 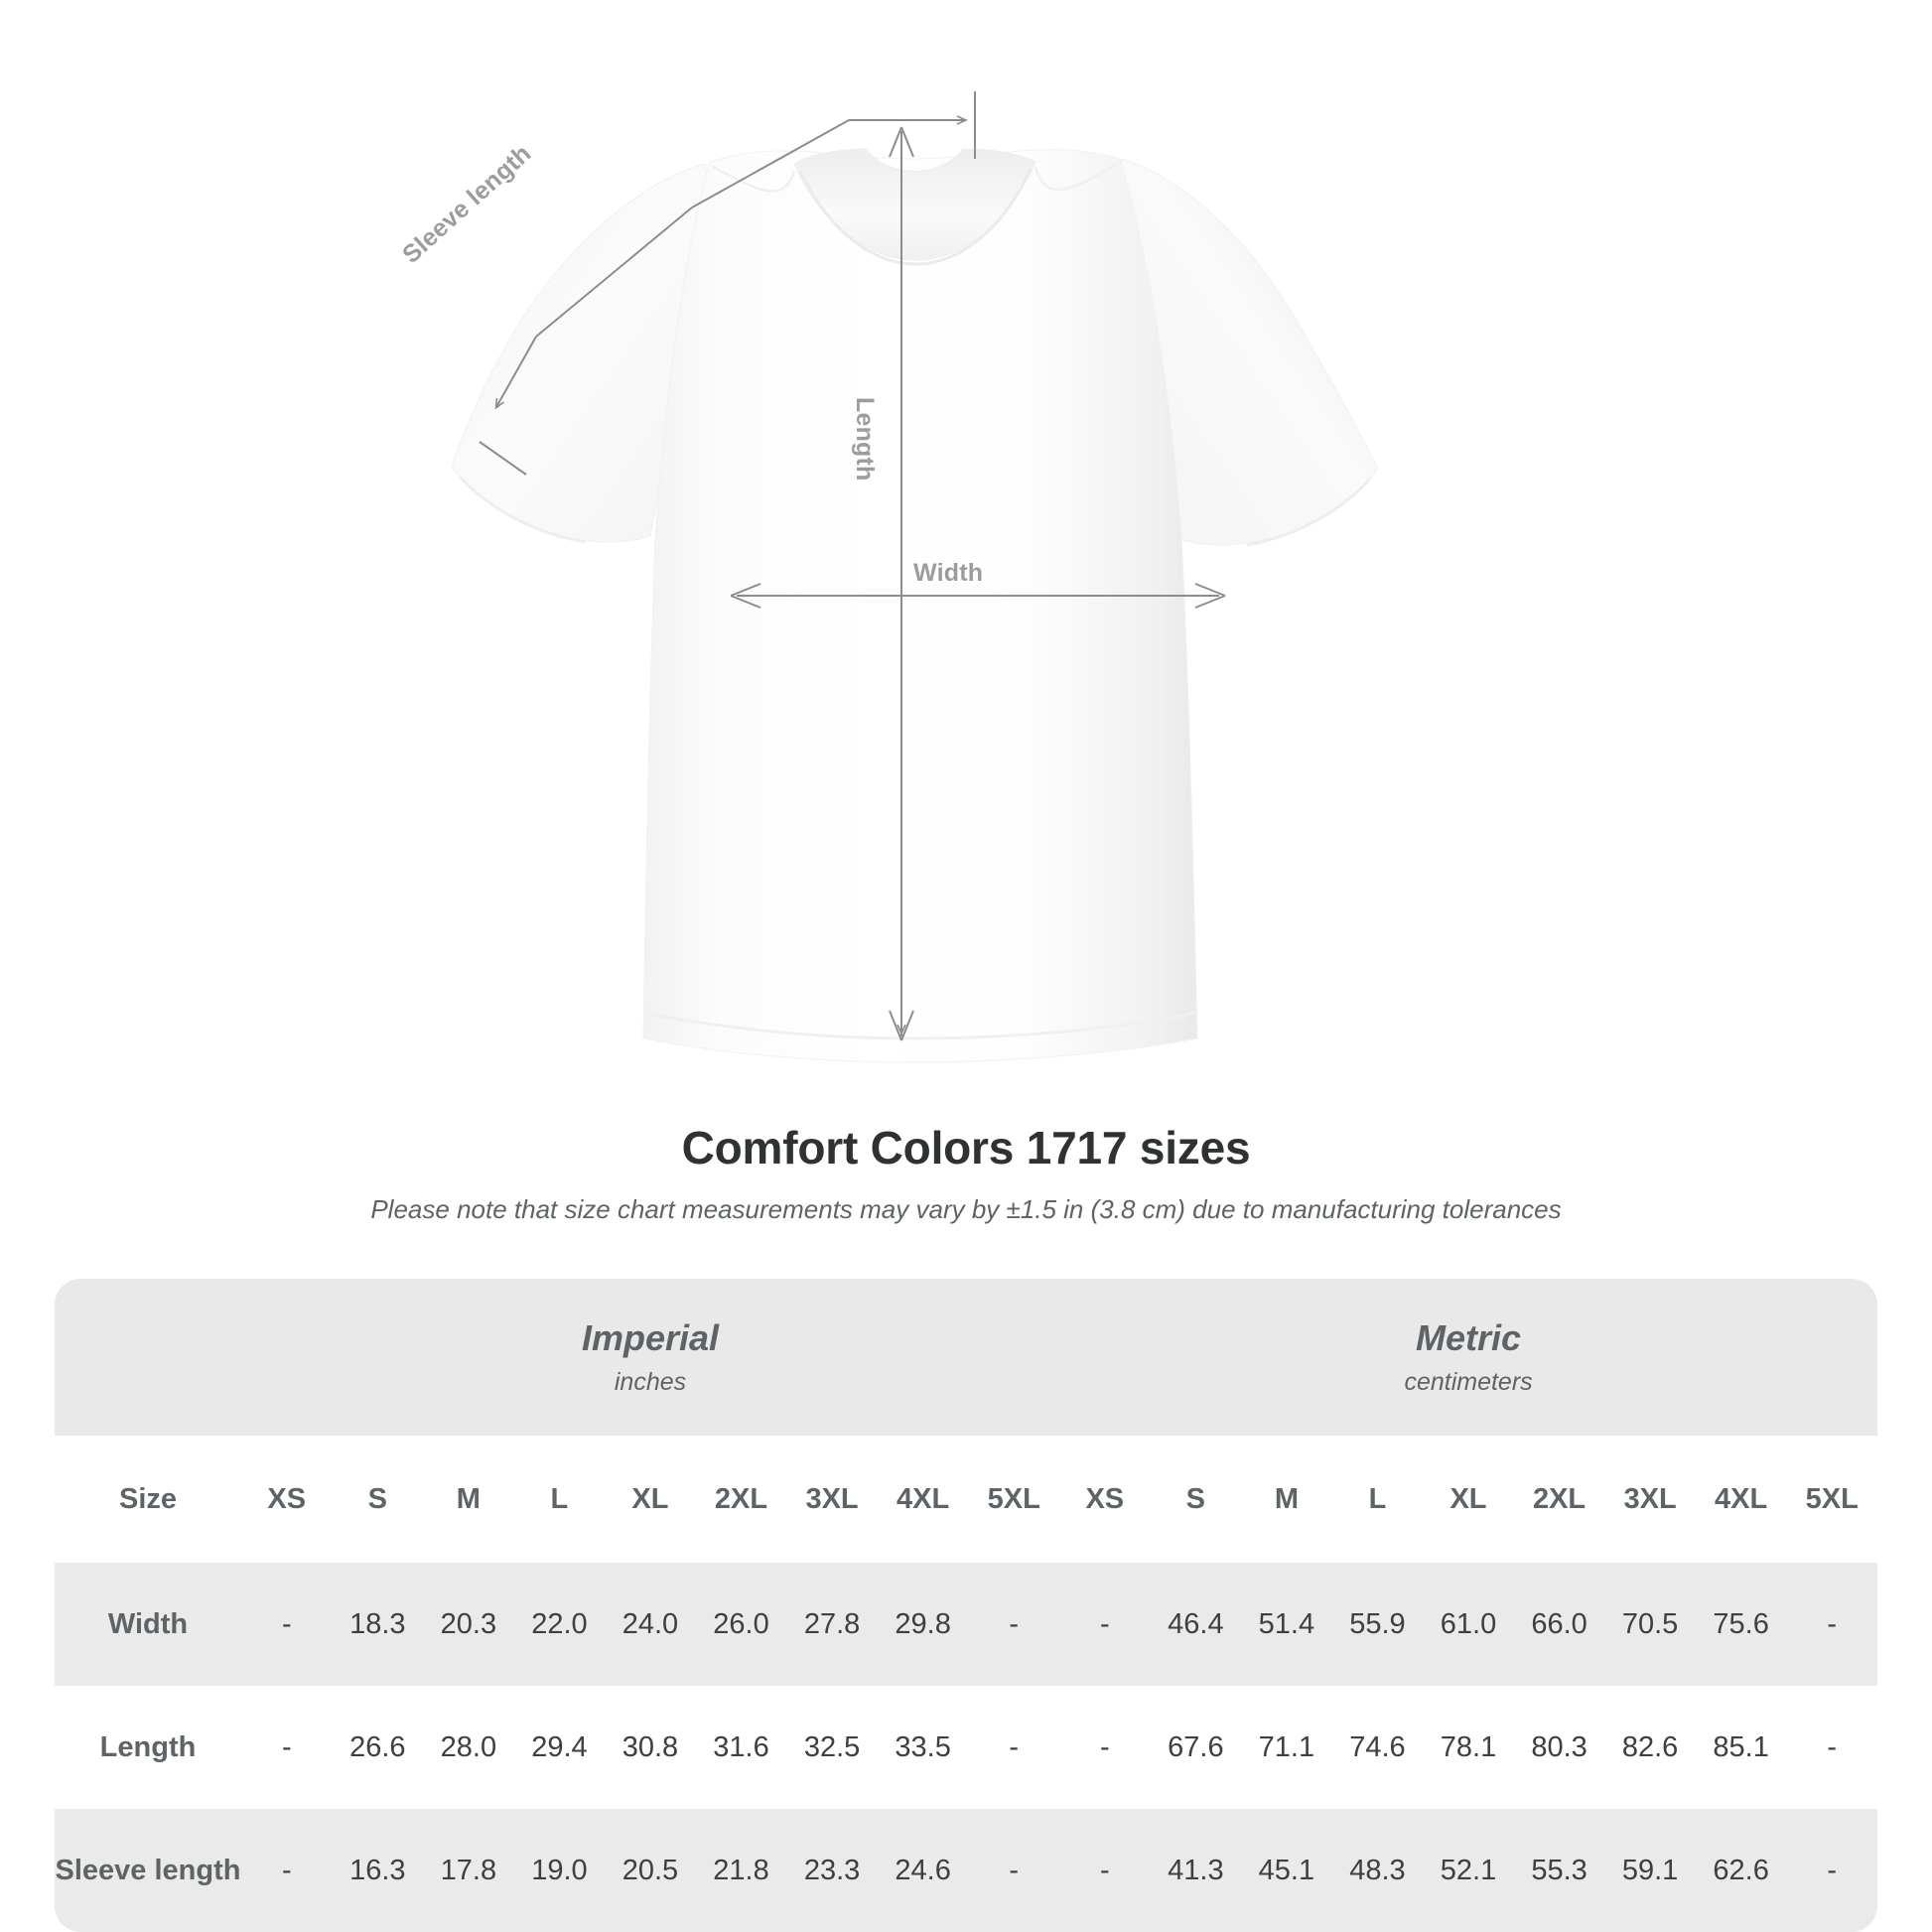 What do you see at coordinates (1014, 1748) in the screenshot?
I see `cell-length-imperial-5xl: -` at bounding box center [1014, 1748].